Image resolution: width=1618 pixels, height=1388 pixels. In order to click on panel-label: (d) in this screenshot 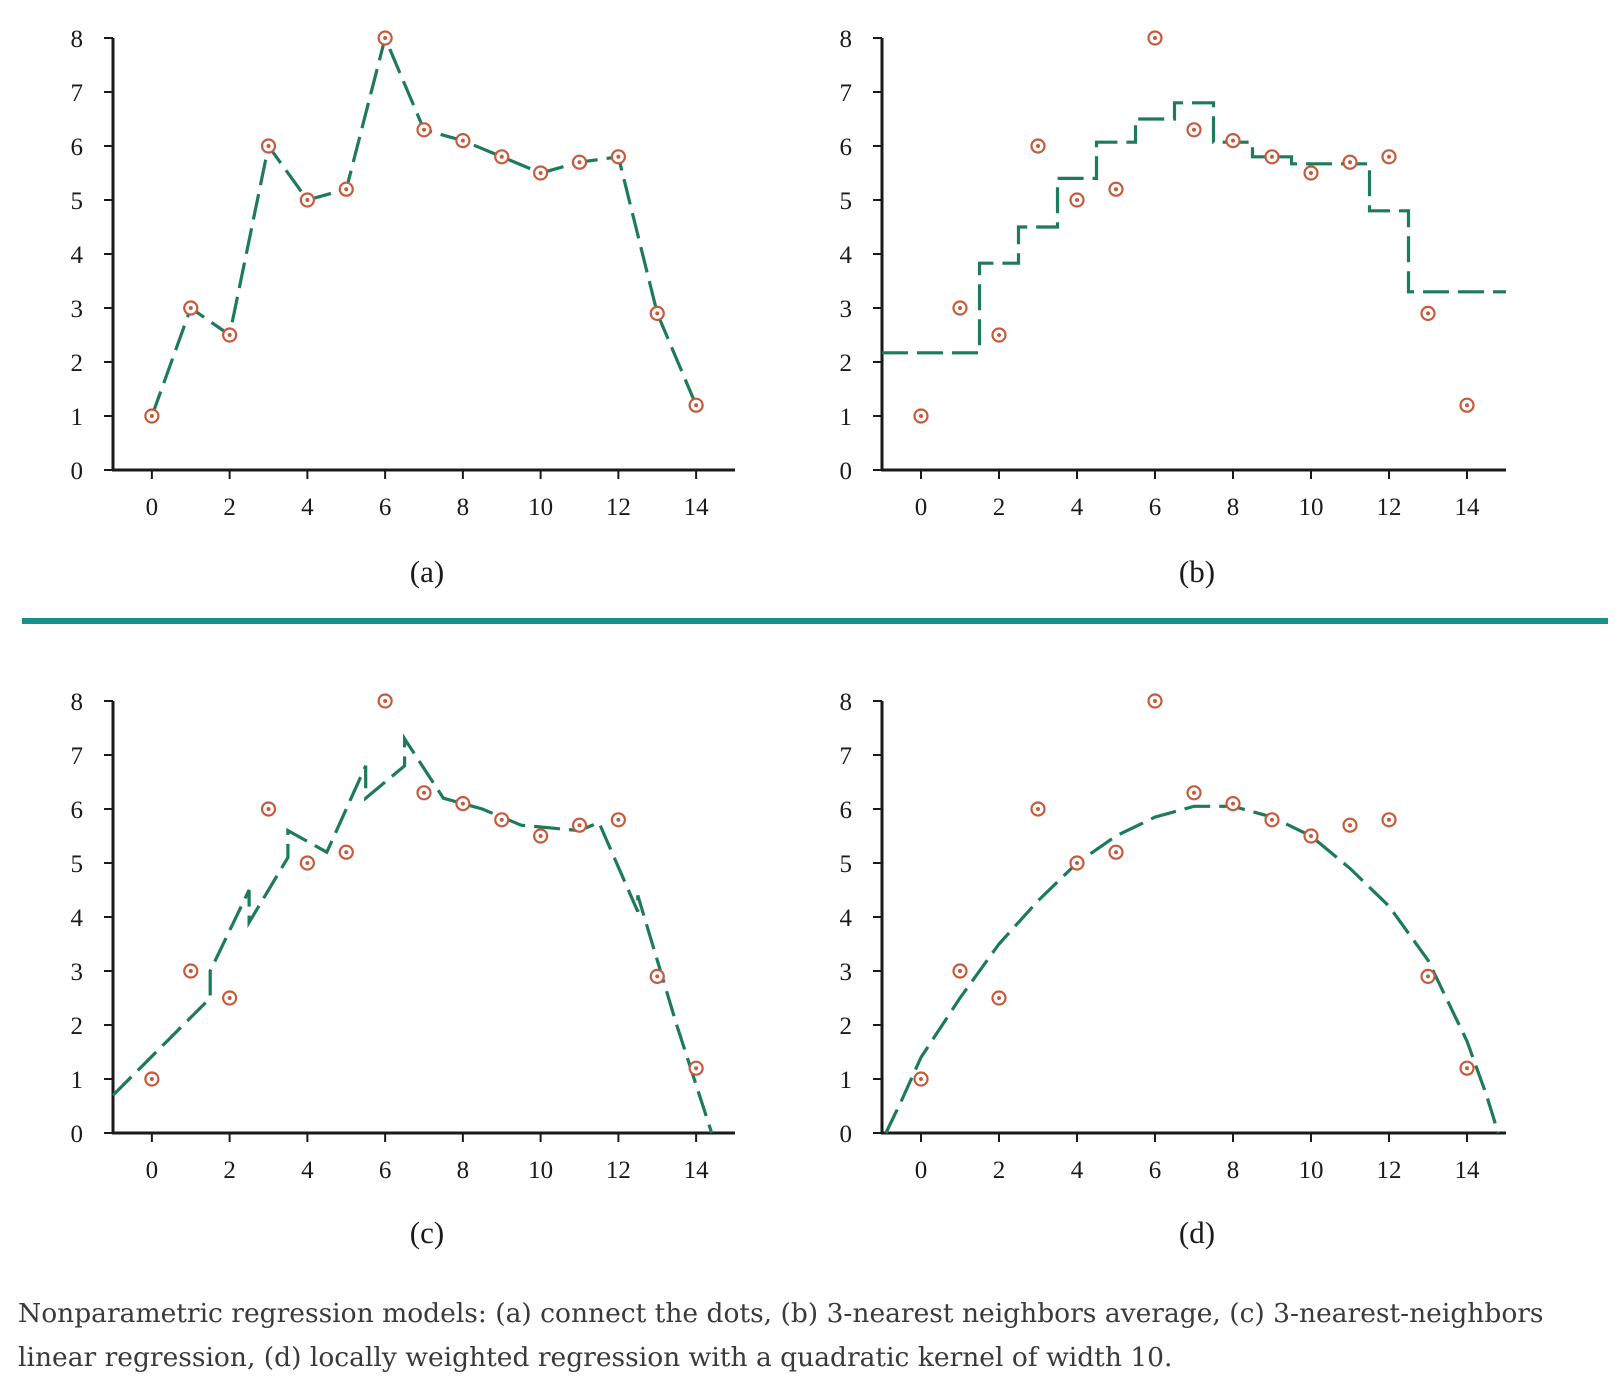, I will do `click(1197, 1232)`.